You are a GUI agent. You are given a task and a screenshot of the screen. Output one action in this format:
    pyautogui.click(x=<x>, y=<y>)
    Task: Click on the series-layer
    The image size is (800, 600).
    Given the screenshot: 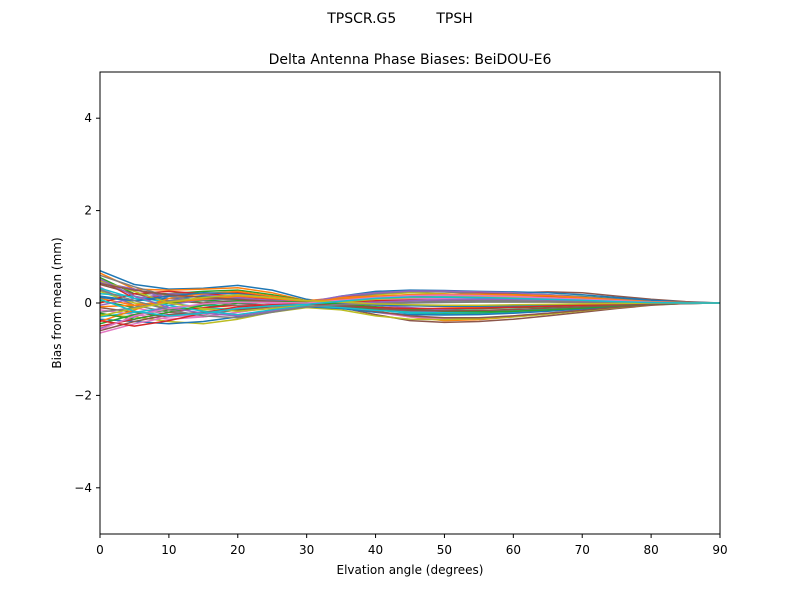 What is the action you would take?
    pyautogui.click(x=410, y=302)
    